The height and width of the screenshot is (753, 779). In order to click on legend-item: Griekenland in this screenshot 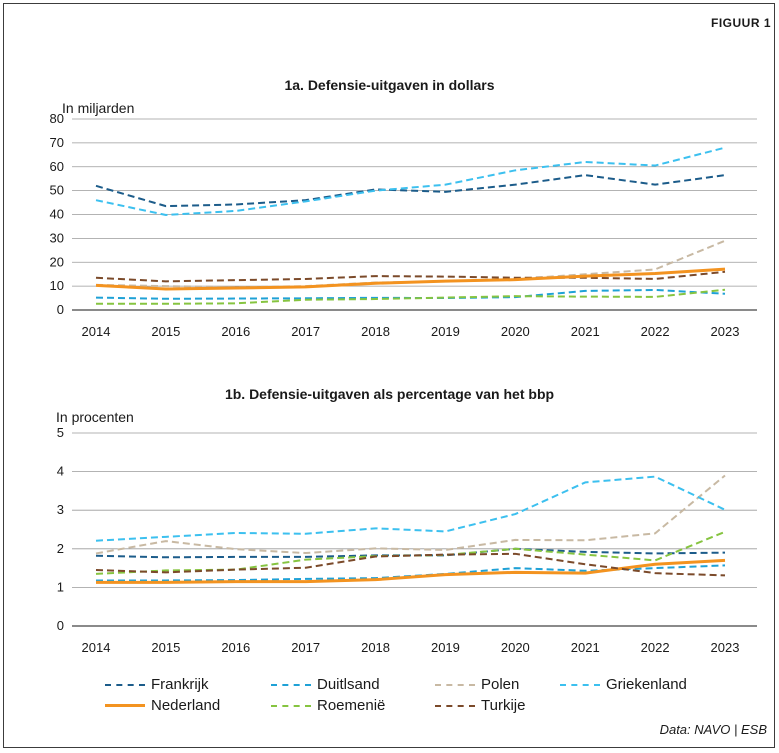, I will do `click(623, 684)`.